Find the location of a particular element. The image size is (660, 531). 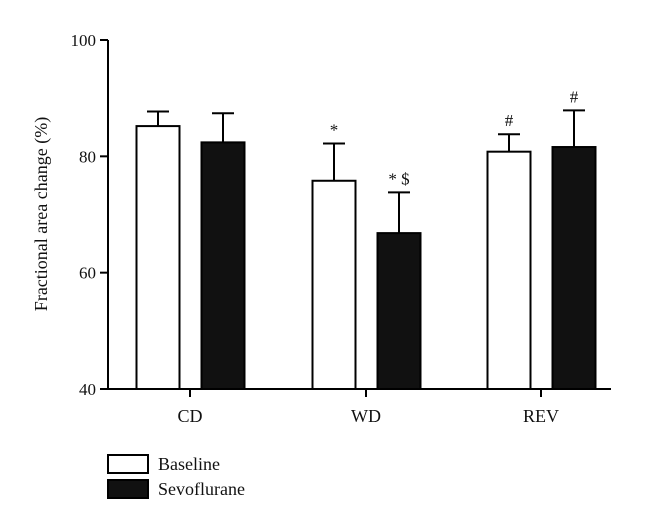

bar-baseline-cd is located at coordinates (158, 257).